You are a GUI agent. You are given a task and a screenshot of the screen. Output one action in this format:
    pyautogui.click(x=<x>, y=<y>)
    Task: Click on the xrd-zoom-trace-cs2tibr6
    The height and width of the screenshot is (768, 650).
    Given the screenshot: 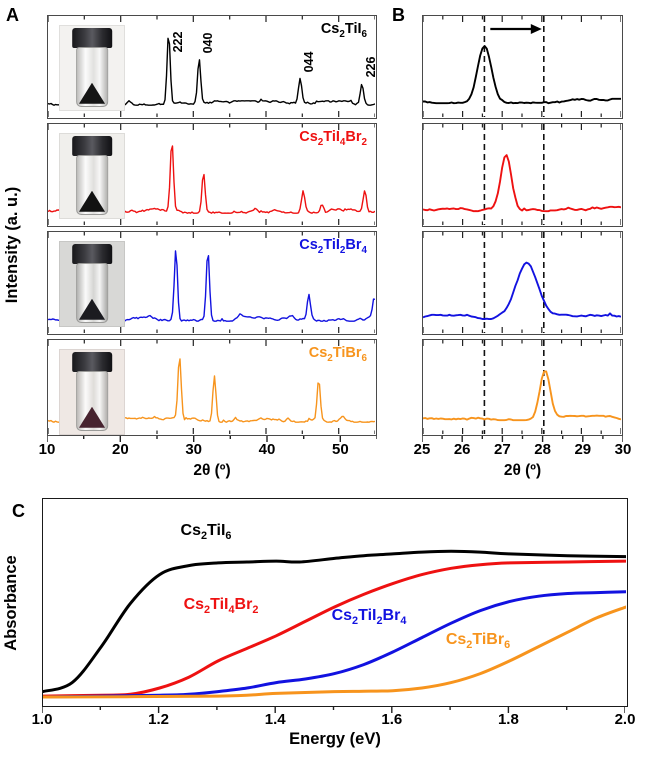 What is the action you would take?
    pyautogui.click(x=522, y=387)
    